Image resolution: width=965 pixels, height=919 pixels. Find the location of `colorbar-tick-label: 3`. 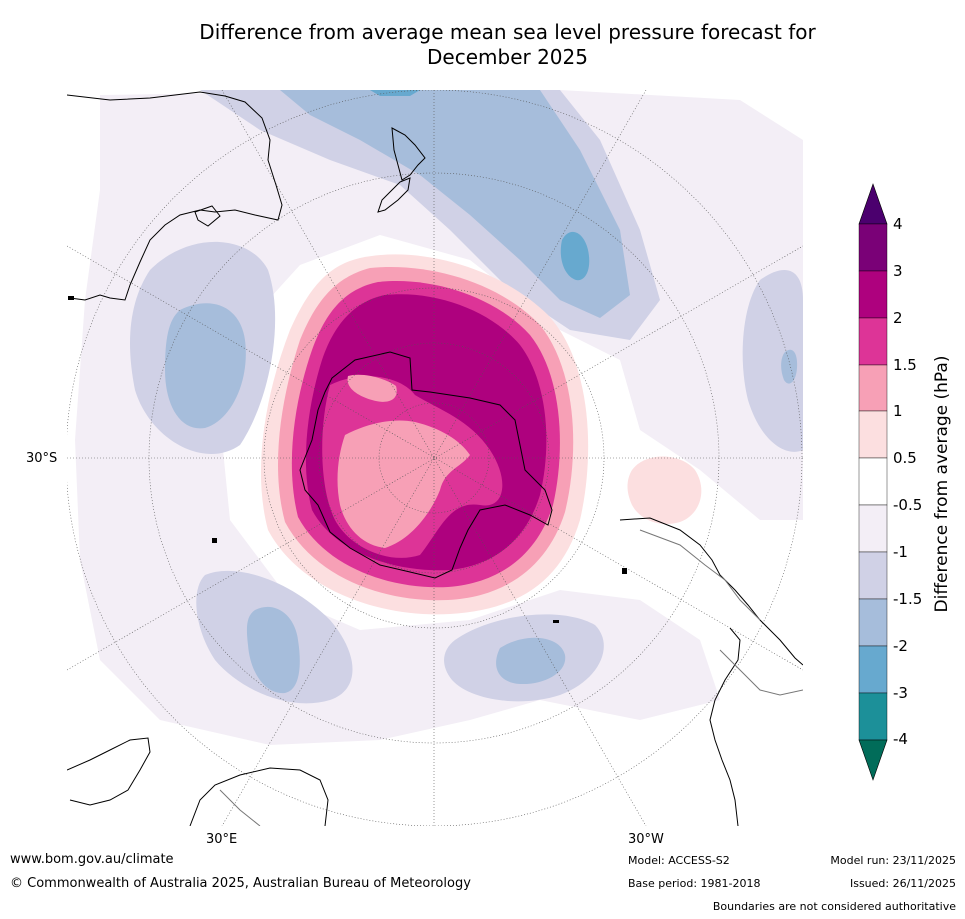

colorbar-tick-label: 3 is located at coordinates (898, 271).